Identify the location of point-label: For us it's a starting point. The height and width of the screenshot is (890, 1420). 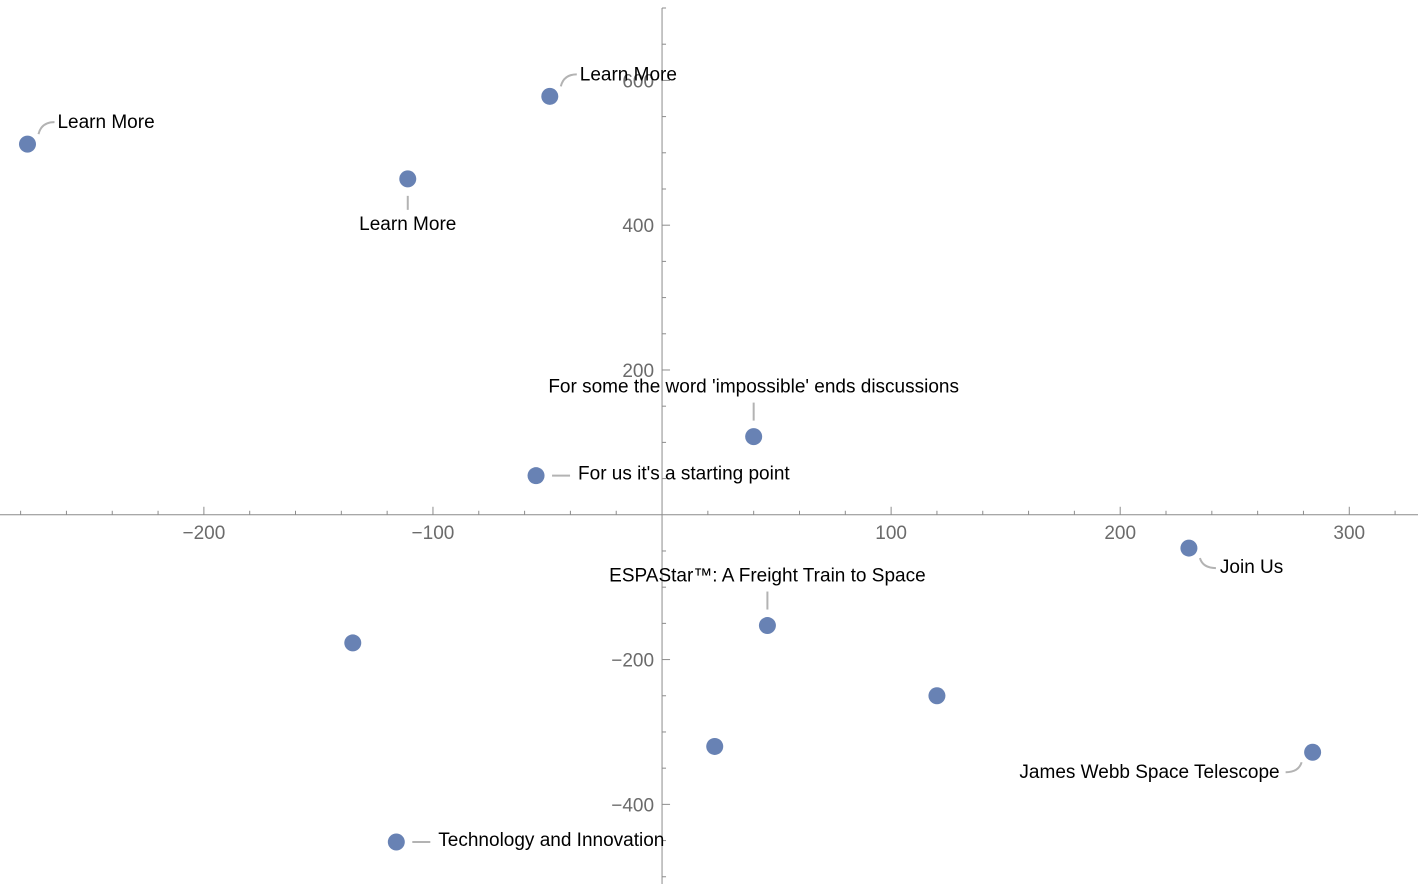
(684, 474).